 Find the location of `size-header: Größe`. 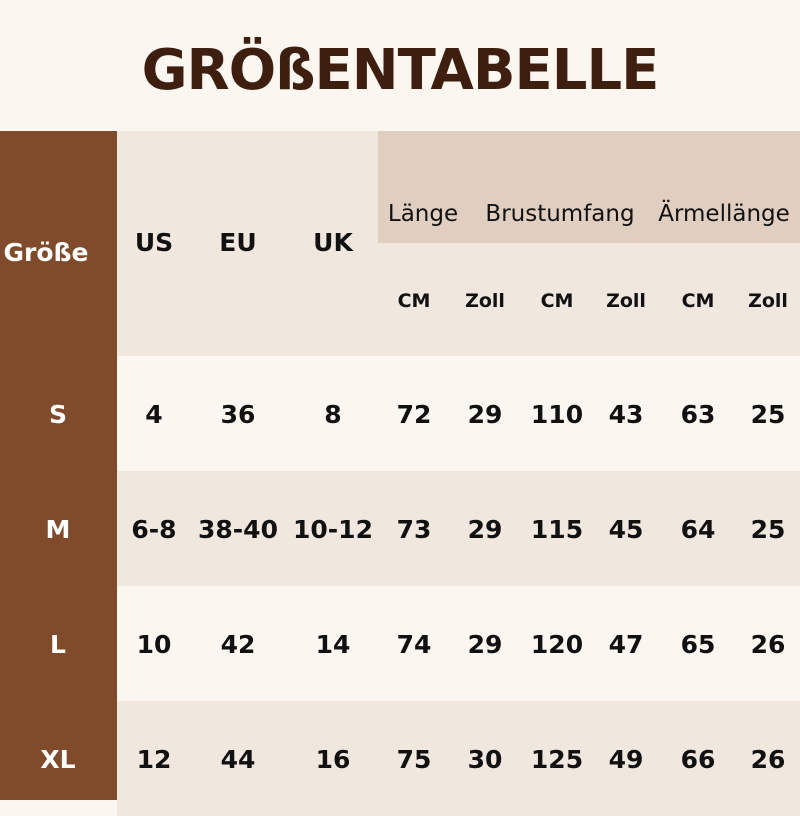

size-header: Größe is located at coordinates (46, 252).